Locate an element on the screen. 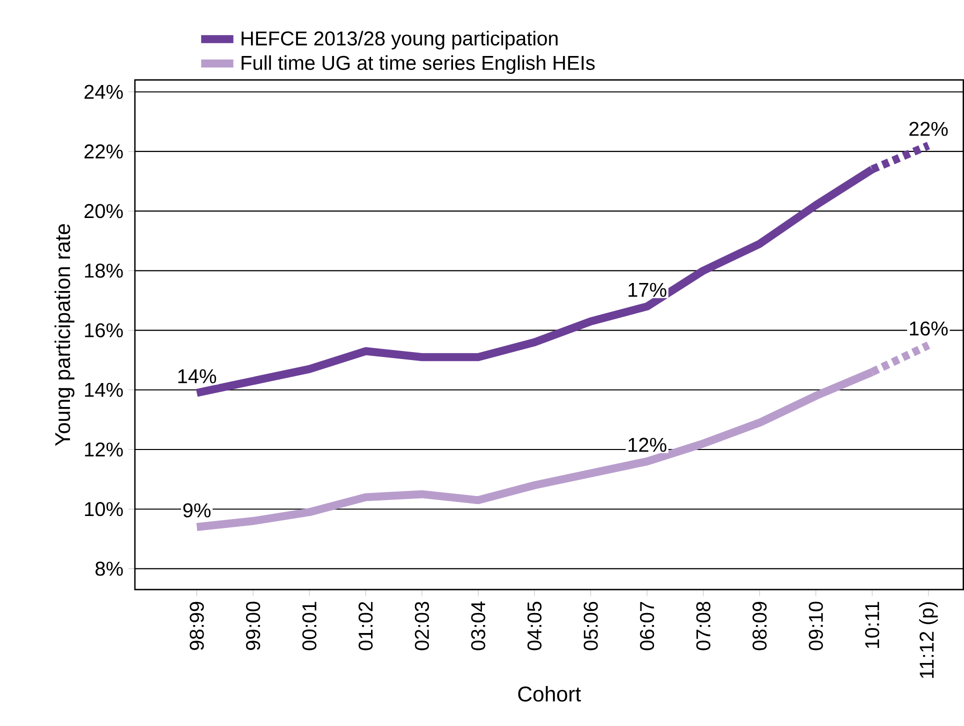 This screenshot has height=726, width=964. y-tick-label: 18% is located at coordinates (104, 270).